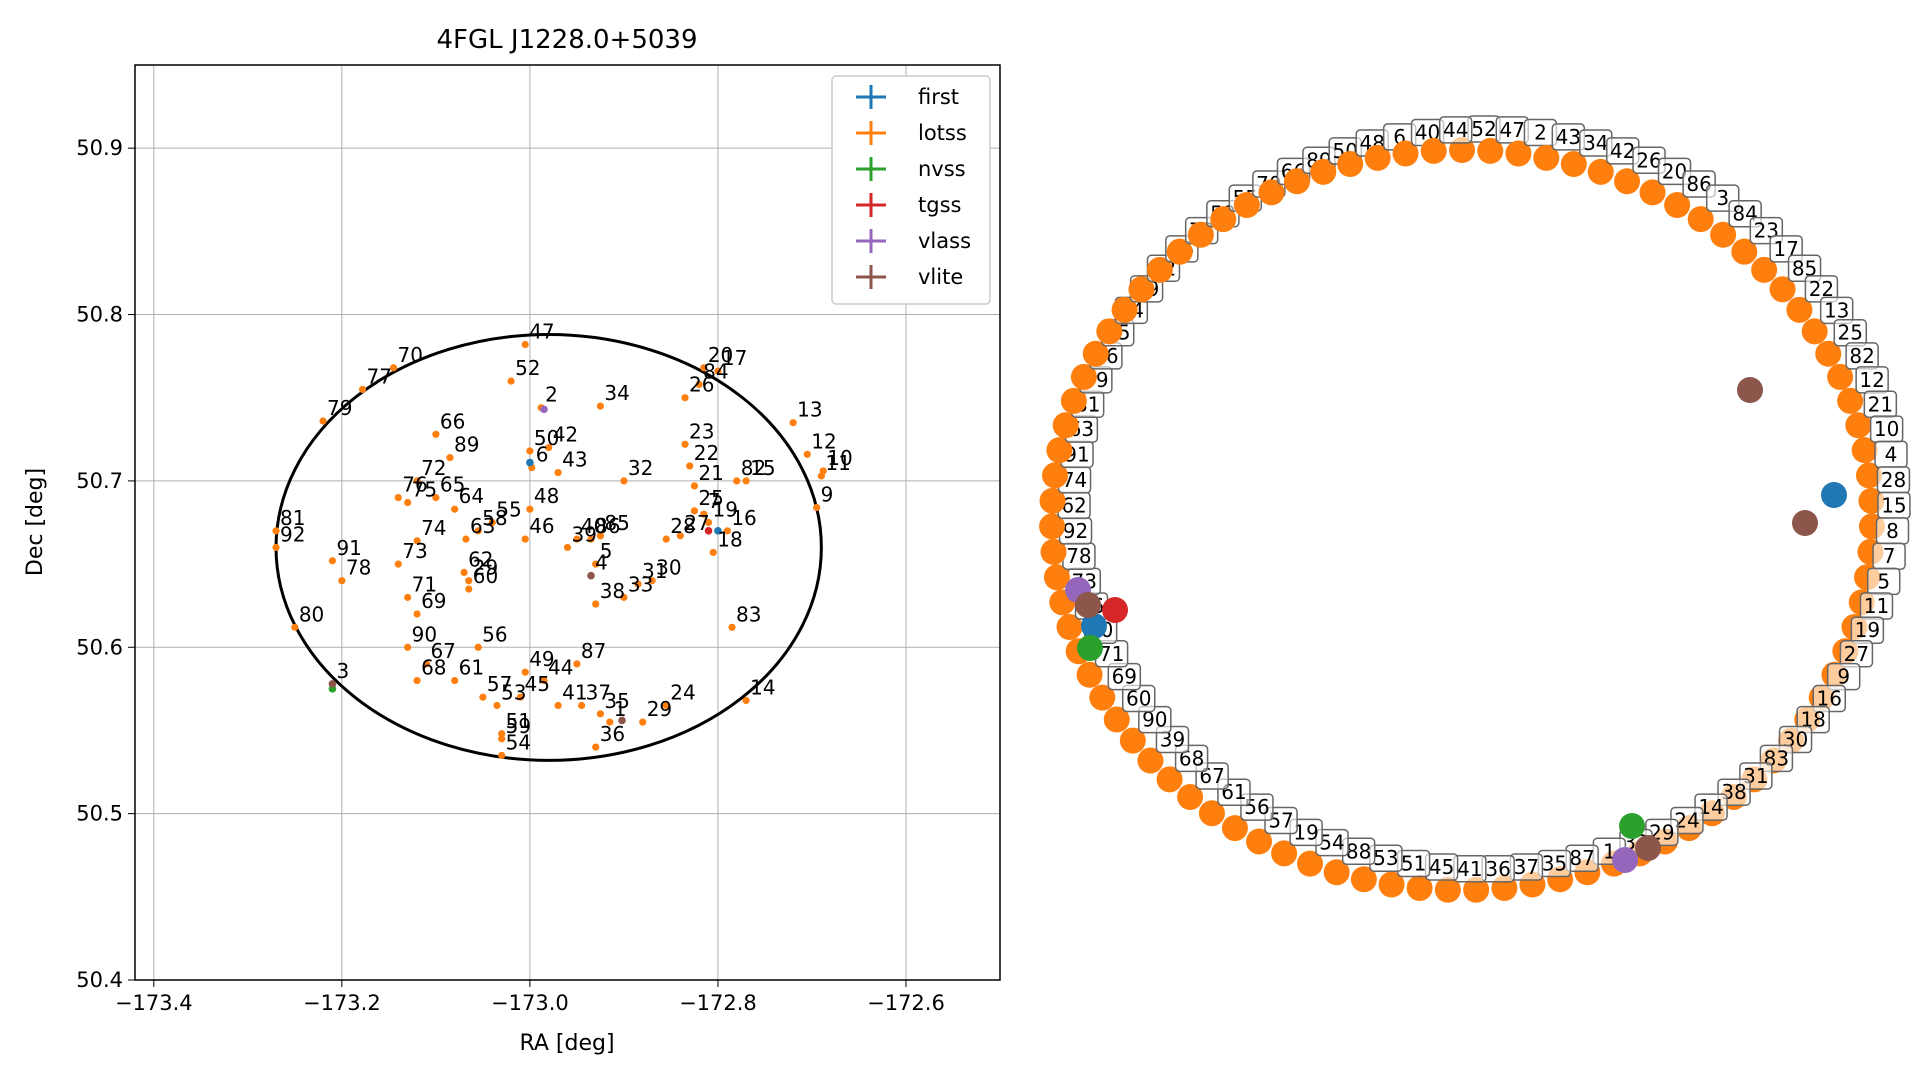 The image size is (1919, 1080). Describe the element at coordinates (530, 1003) in the screenshot. I see `x-tick-label: −173.0` at that location.